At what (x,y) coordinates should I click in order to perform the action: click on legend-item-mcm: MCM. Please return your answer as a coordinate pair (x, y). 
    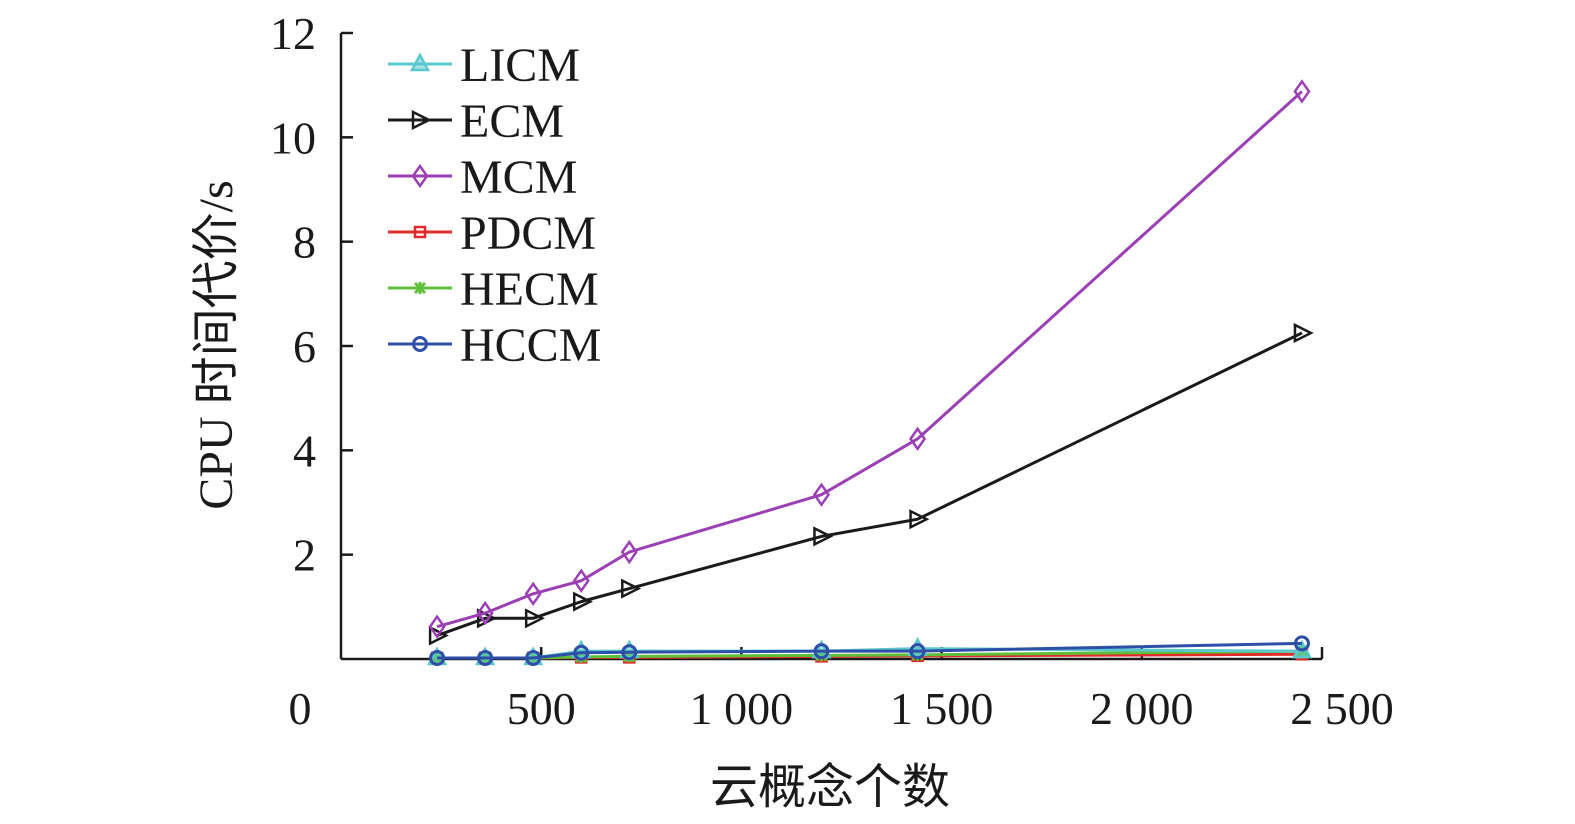
    Looking at the image, I should click on (482, 177).